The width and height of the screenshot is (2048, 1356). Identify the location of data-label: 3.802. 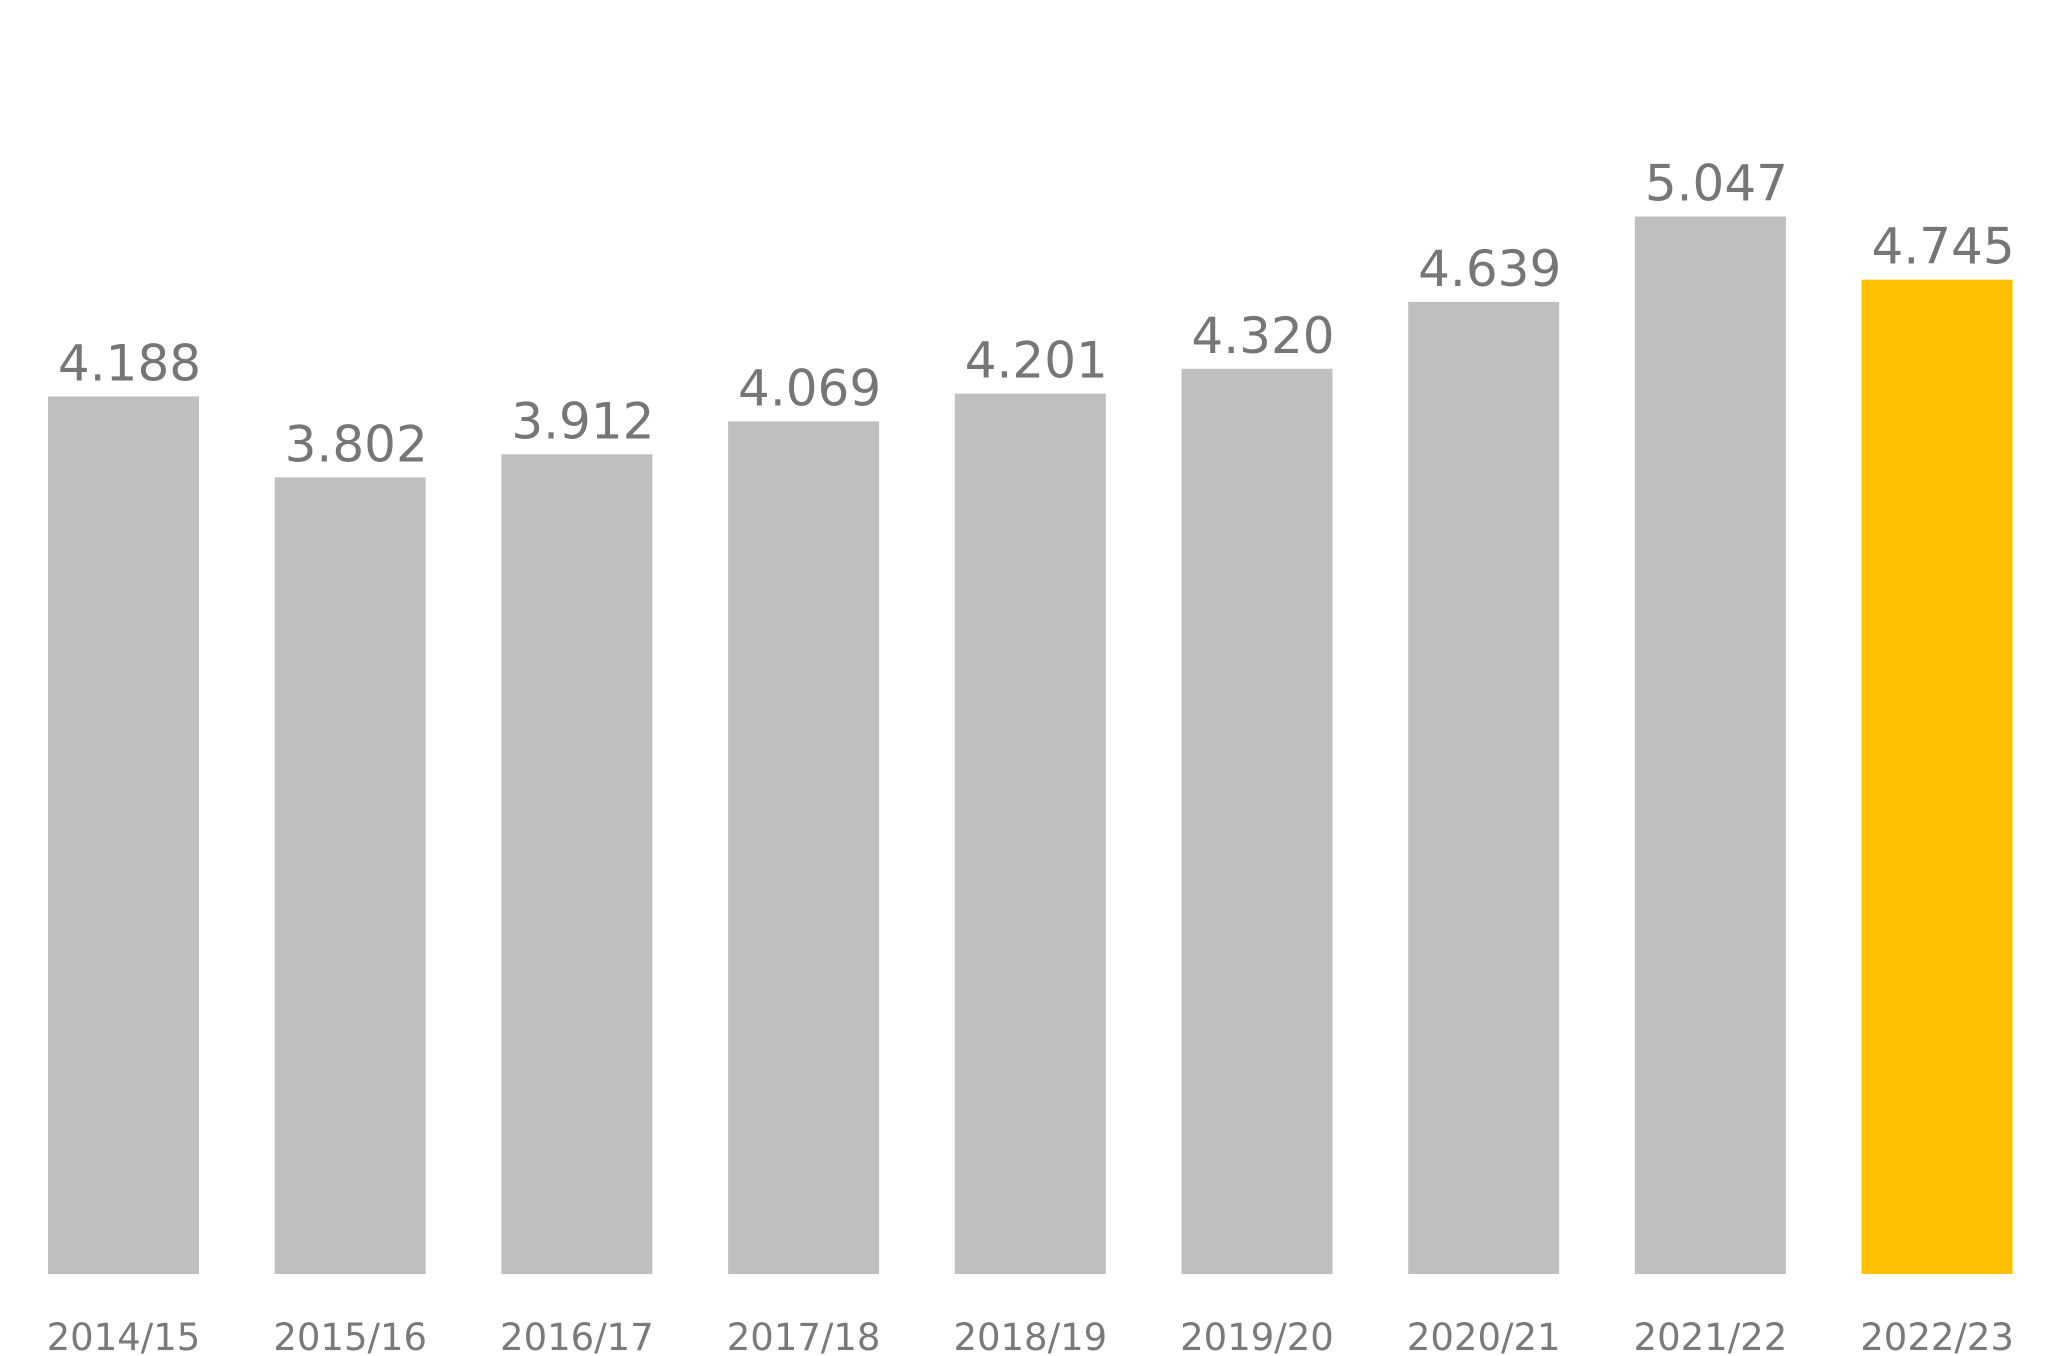
(356, 444).